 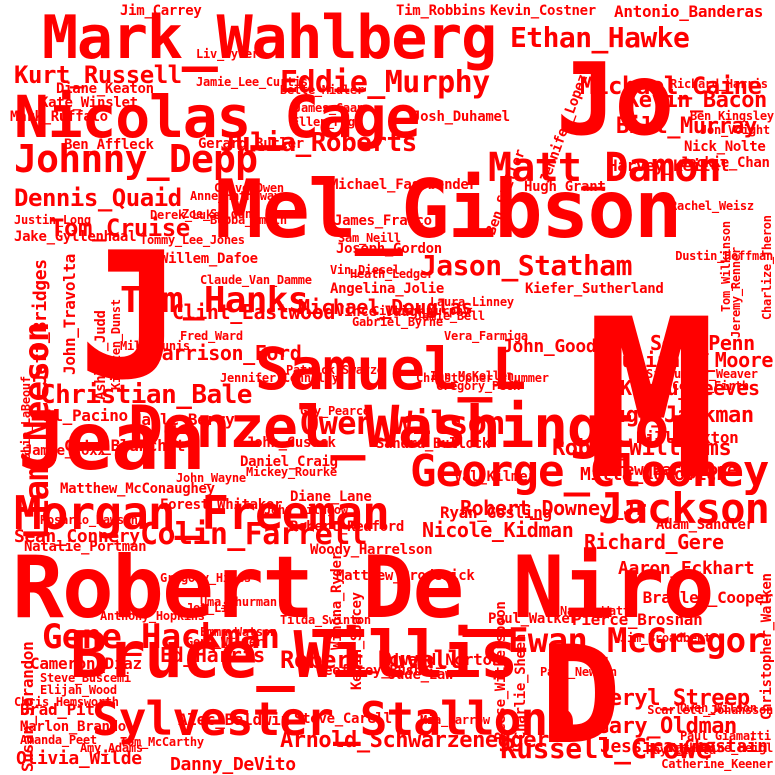 I want to click on cloud-word: Derek_Luke, so click(x=185, y=215).